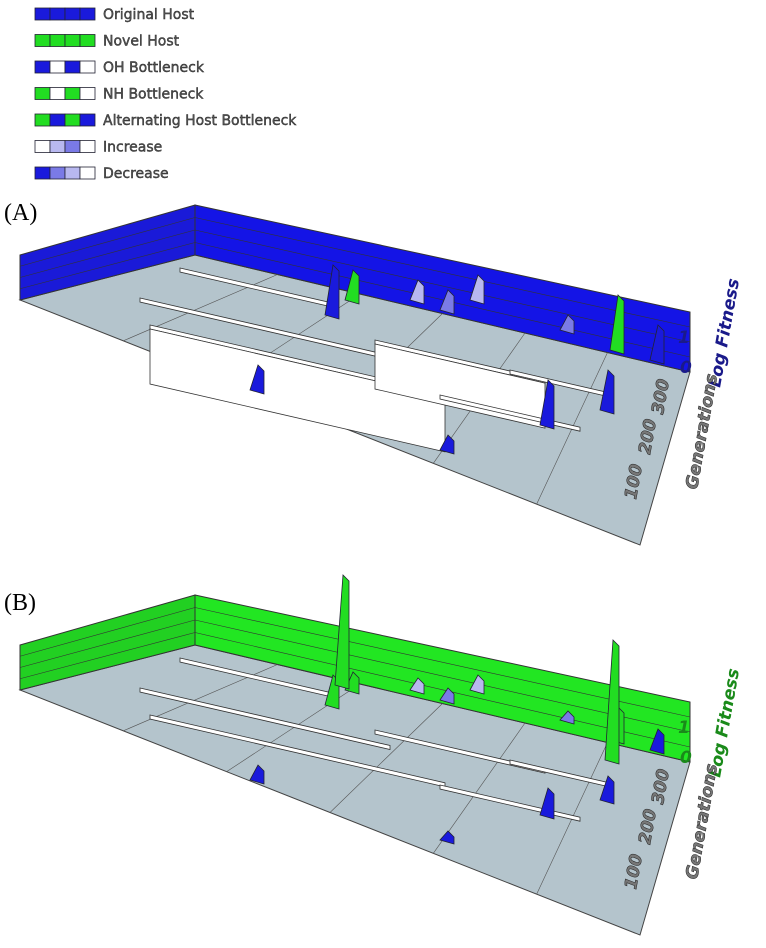 The image size is (766, 948). What do you see at coordinates (136, 174) in the screenshot?
I see `legend-label: Decrease` at bounding box center [136, 174].